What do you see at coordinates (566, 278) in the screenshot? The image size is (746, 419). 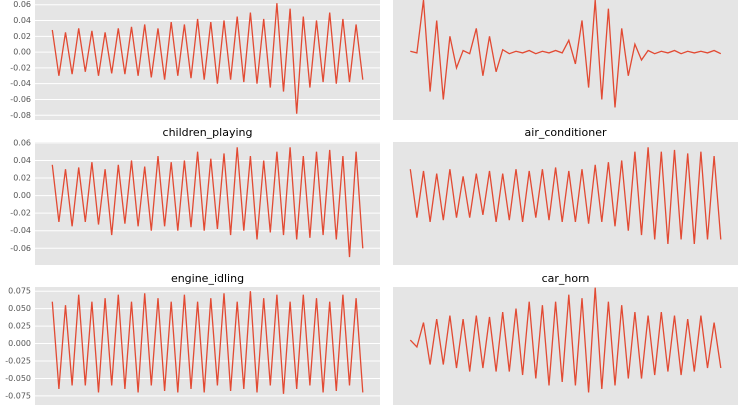 I see `subplot-title: car_horn` at bounding box center [566, 278].